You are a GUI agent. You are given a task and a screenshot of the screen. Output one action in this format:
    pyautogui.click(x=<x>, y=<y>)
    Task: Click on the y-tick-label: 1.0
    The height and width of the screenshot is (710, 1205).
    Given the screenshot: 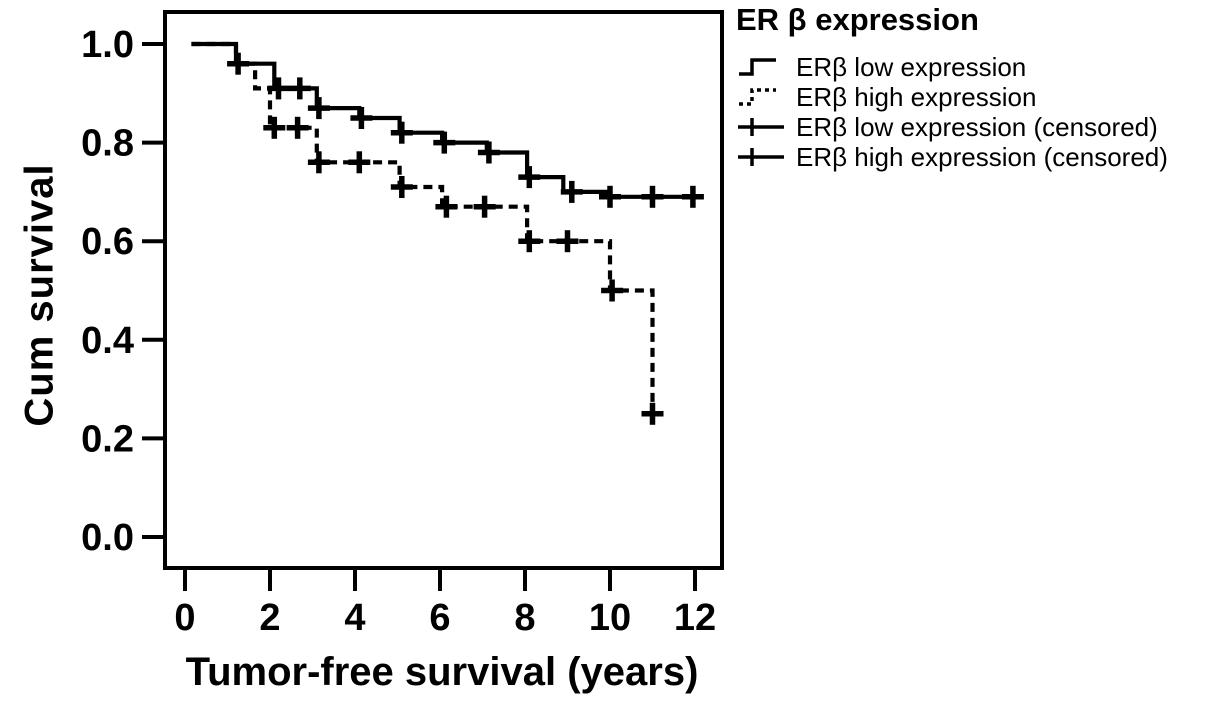 What is the action you would take?
    pyautogui.click(x=107, y=45)
    